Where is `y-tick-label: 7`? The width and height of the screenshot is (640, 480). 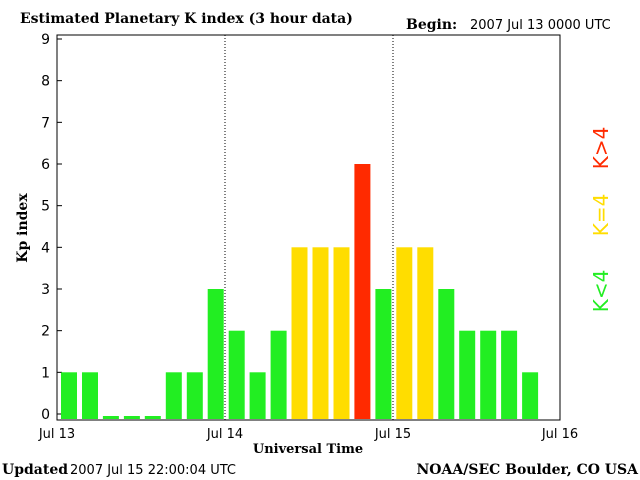 y-tick-label: 7 is located at coordinates (45, 123).